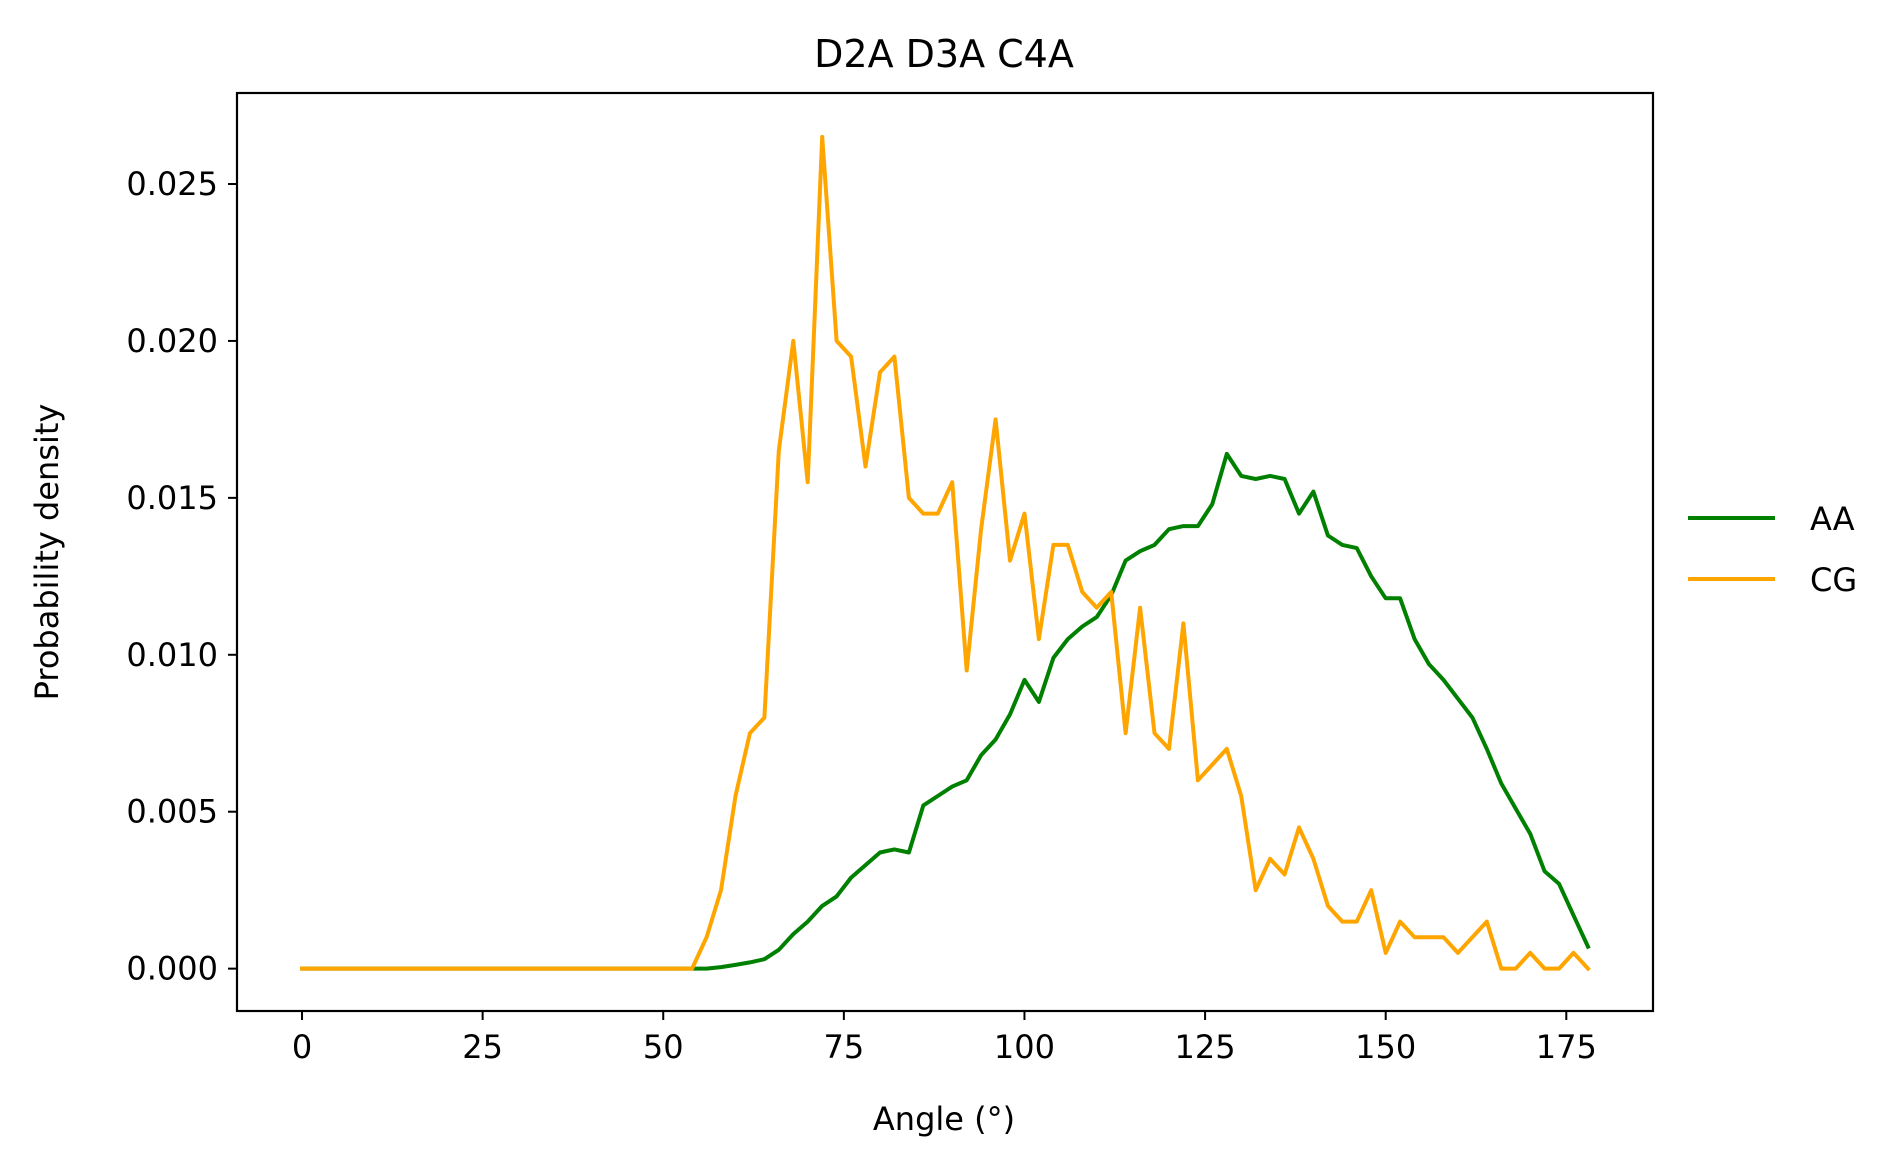  What do you see at coordinates (944, 1038) in the screenshot?
I see `x-axis: 0 25 50 75 100 125 150 175` at bounding box center [944, 1038].